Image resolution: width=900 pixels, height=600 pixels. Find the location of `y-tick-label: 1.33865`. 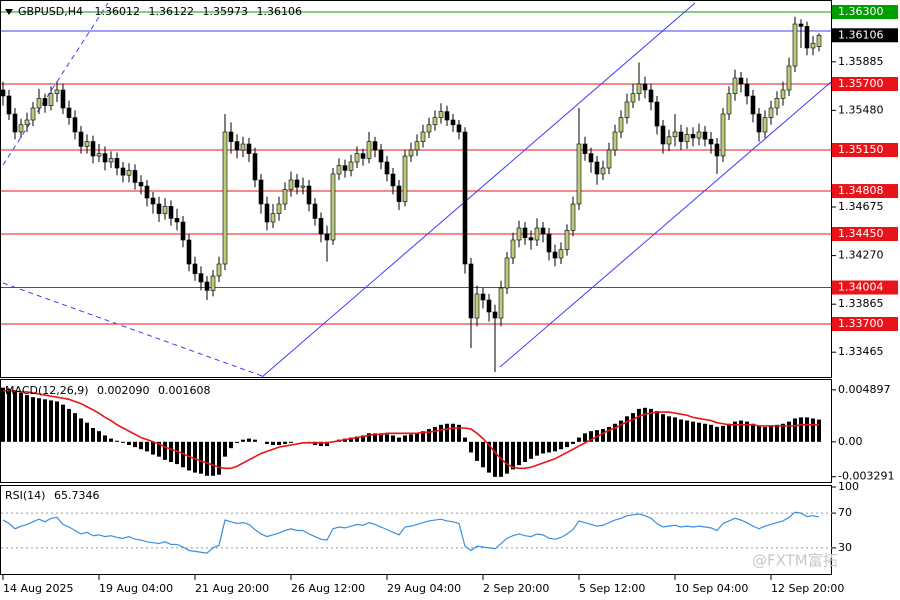

y-tick-label: 1.33865 is located at coordinates (861, 303).